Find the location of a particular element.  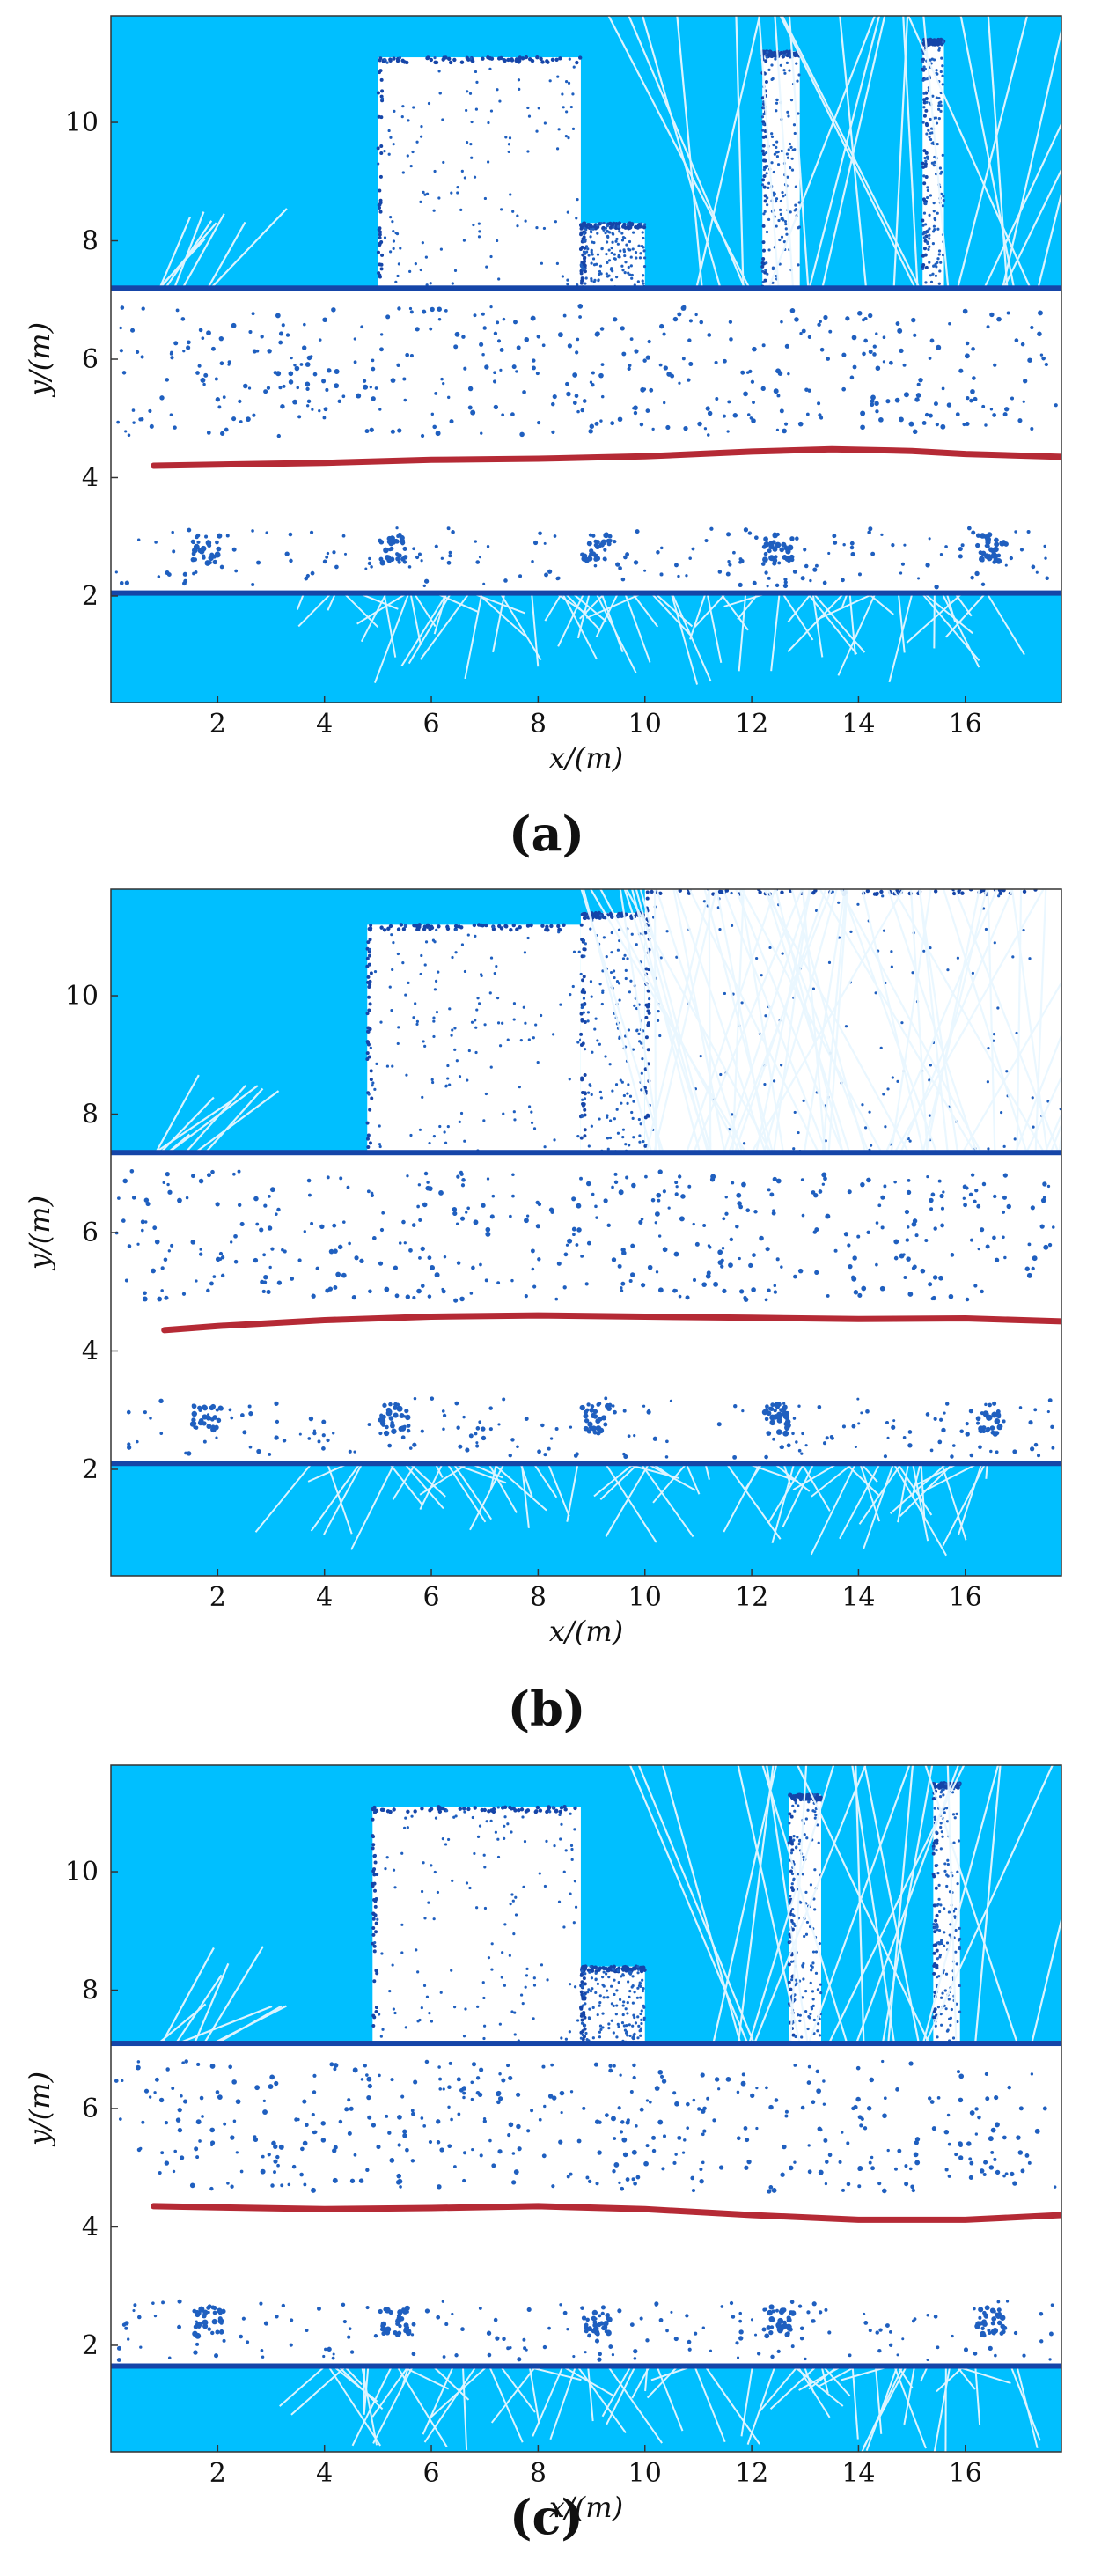

panel-caption: (b) is located at coordinates (547, 1709).